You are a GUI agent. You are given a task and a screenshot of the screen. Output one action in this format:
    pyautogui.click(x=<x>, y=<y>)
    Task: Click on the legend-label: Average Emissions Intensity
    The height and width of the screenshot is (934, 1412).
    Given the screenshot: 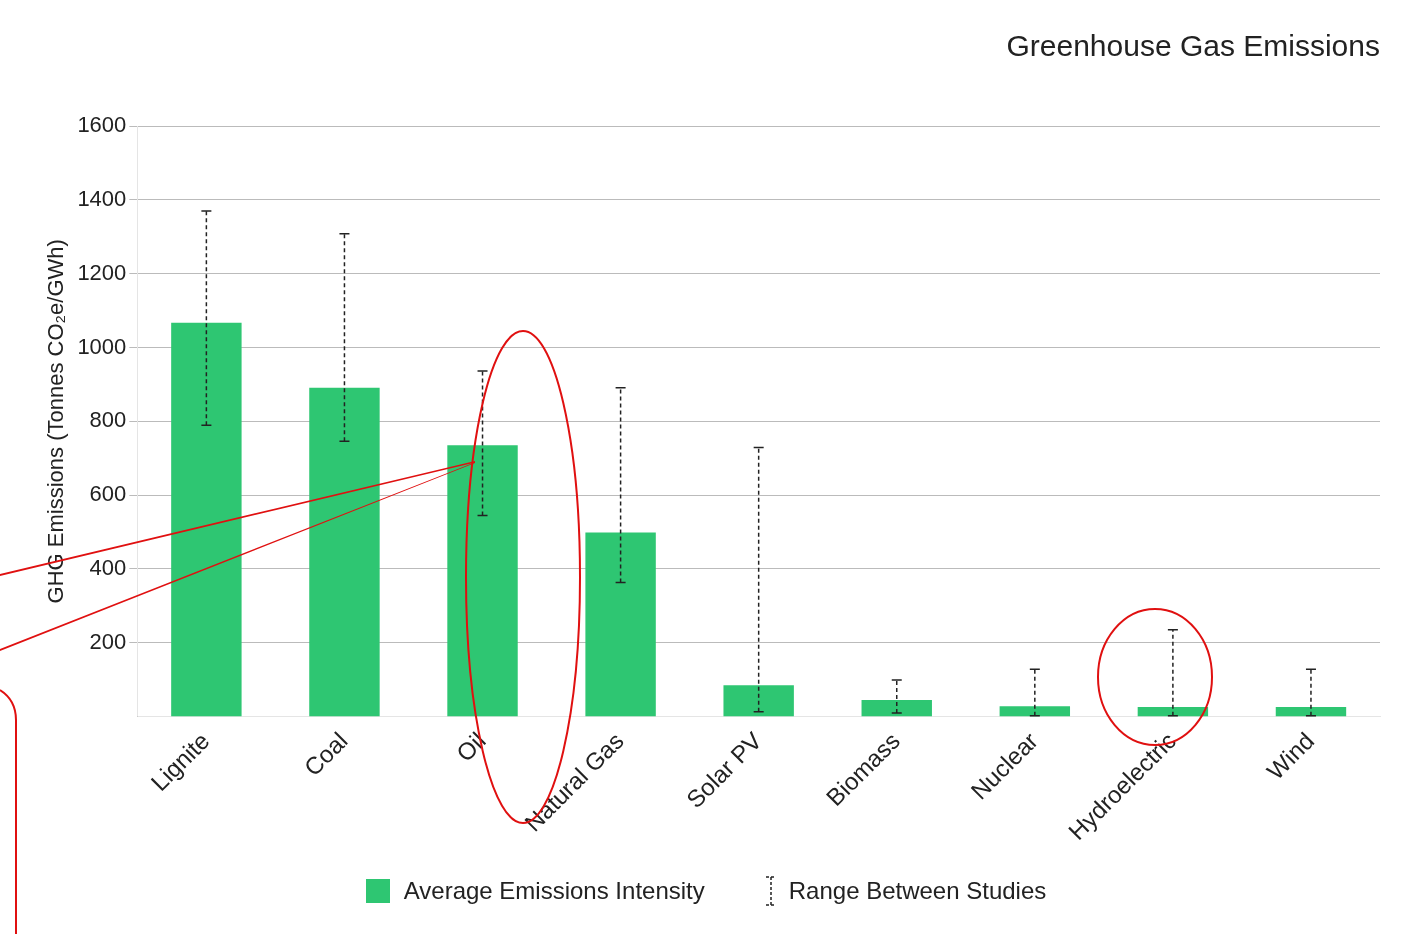 What is the action you would take?
    pyautogui.click(x=554, y=891)
    